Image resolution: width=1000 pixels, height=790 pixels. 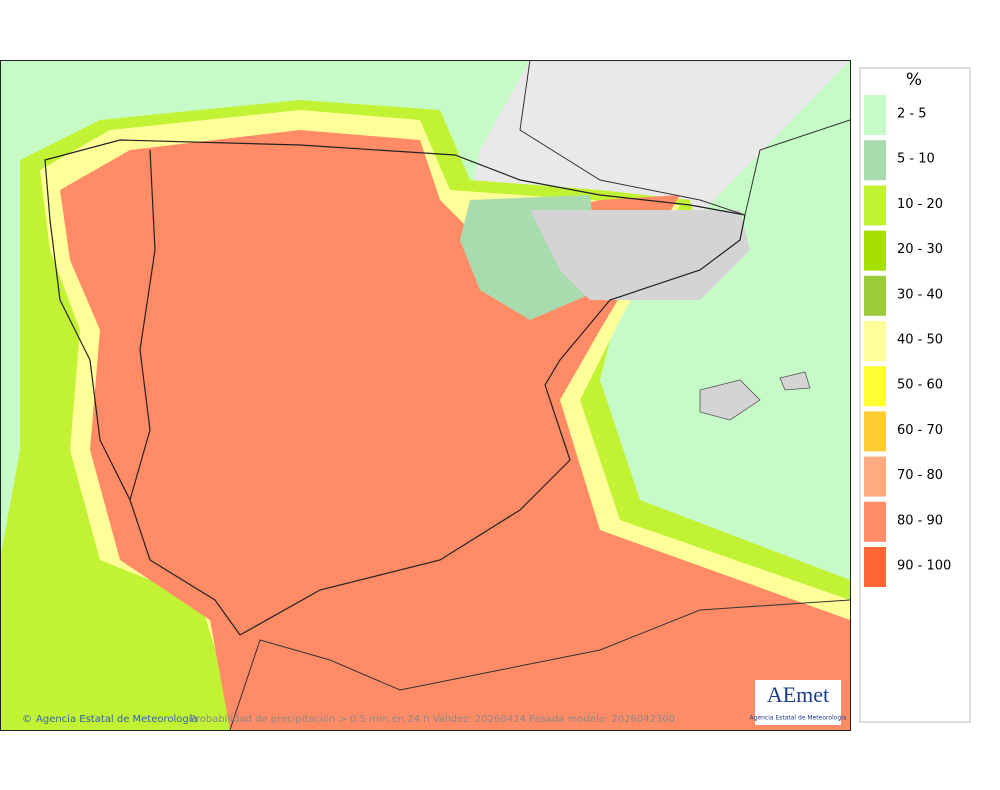 What do you see at coordinates (540, 665) in the screenshot?
I see `africa-coast` at bounding box center [540, 665].